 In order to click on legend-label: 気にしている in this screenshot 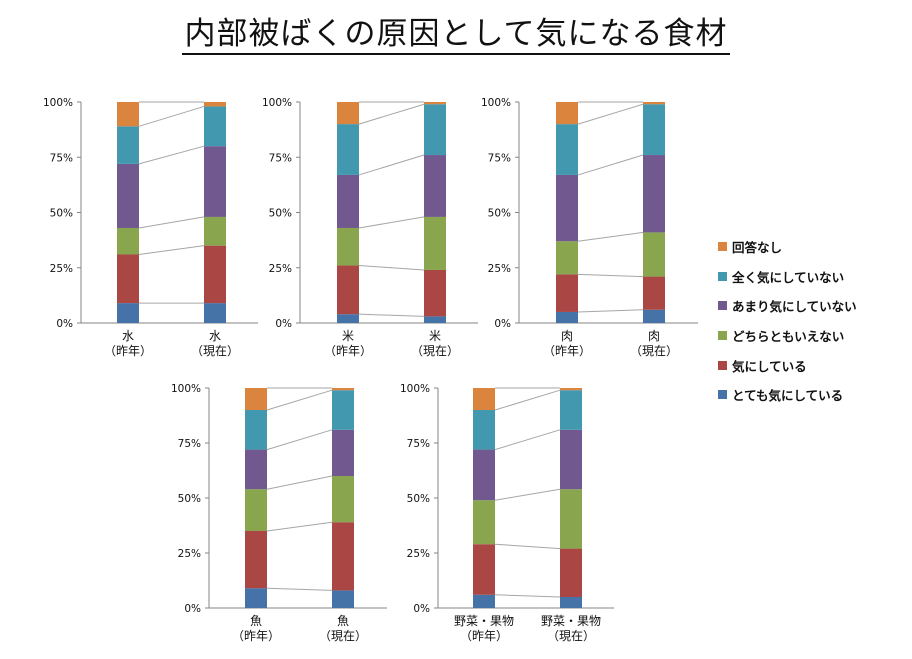, I will do `click(769, 366)`.